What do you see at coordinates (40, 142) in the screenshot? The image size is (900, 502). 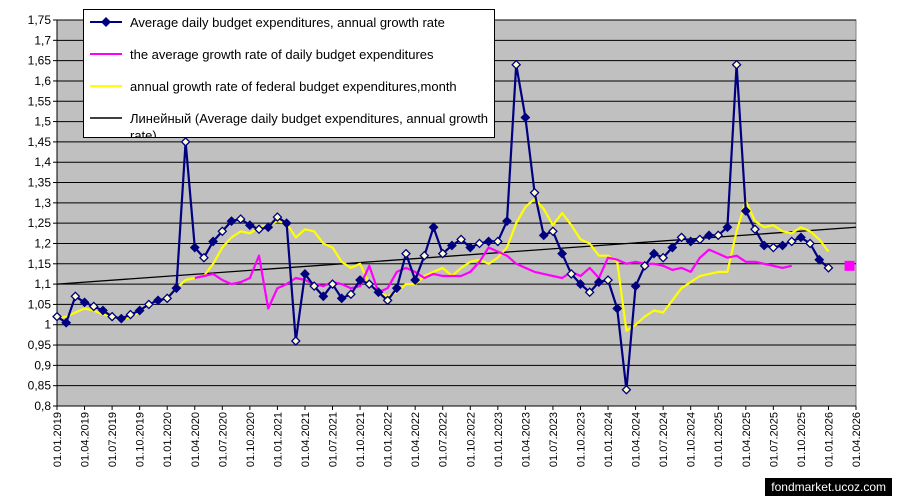 I see `y-tick-label: 1,45` at bounding box center [40, 142].